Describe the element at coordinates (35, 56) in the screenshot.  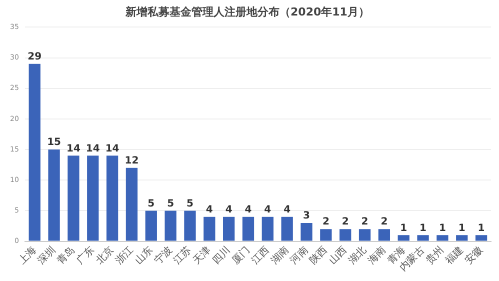
I see `data-label: 29` at that location.